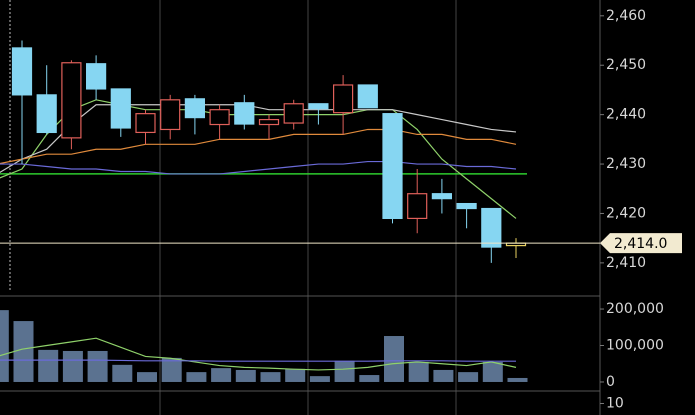 The width and height of the screenshot is (695, 415). What do you see at coordinates (635, 309) in the screenshot?
I see `y-tick-label: 200,000` at bounding box center [635, 309].